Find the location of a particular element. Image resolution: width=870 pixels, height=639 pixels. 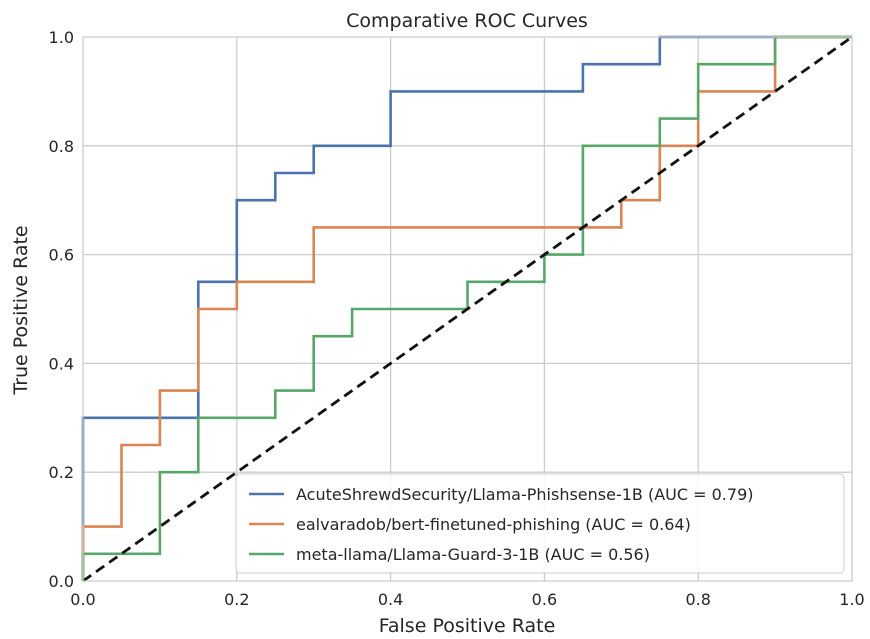

x-tick-label: 0.6 is located at coordinates (544, 599).